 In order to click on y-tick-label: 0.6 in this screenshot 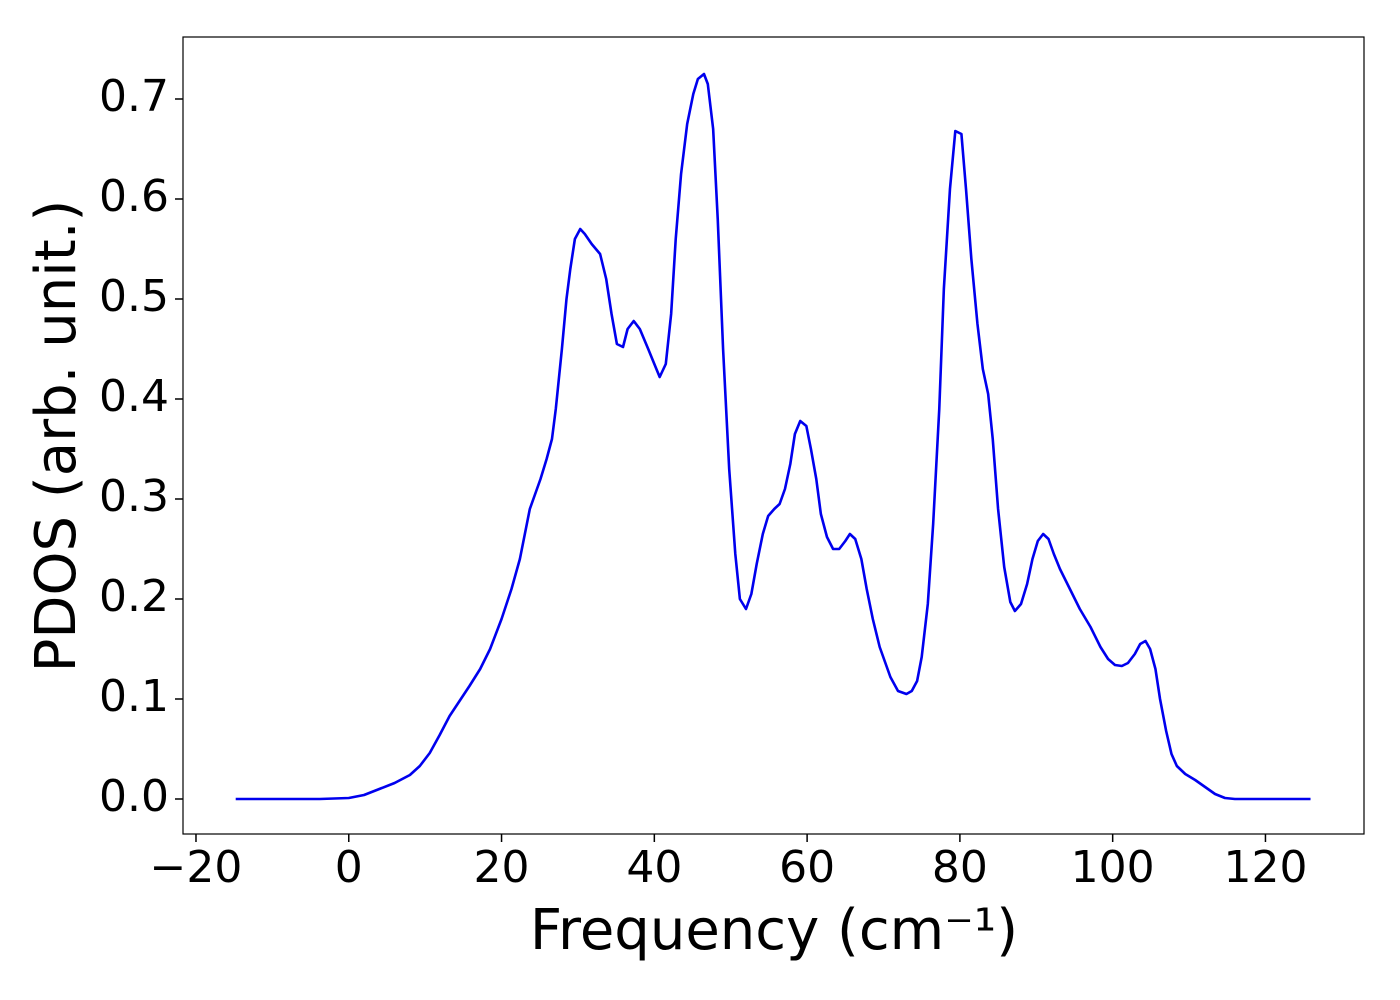, I will do `click(134, 196)`.